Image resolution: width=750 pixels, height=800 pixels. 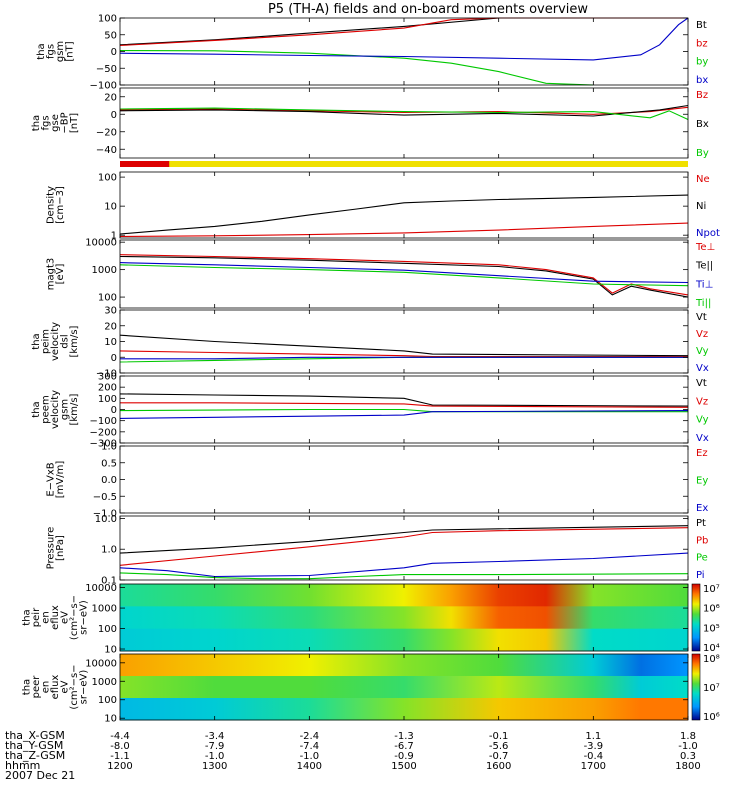 What do you see at coordinates (110, 35) in the screenshot?
I see `y-tick-label: 50` at bounding box center [110, 35].